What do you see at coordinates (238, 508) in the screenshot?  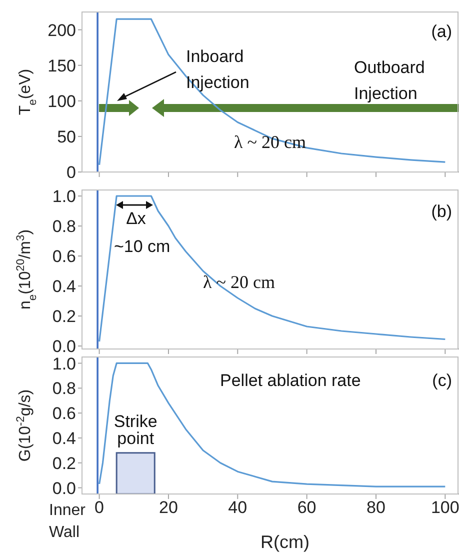 I see `x-tick-label: 40` at bounding box center [238, 508].